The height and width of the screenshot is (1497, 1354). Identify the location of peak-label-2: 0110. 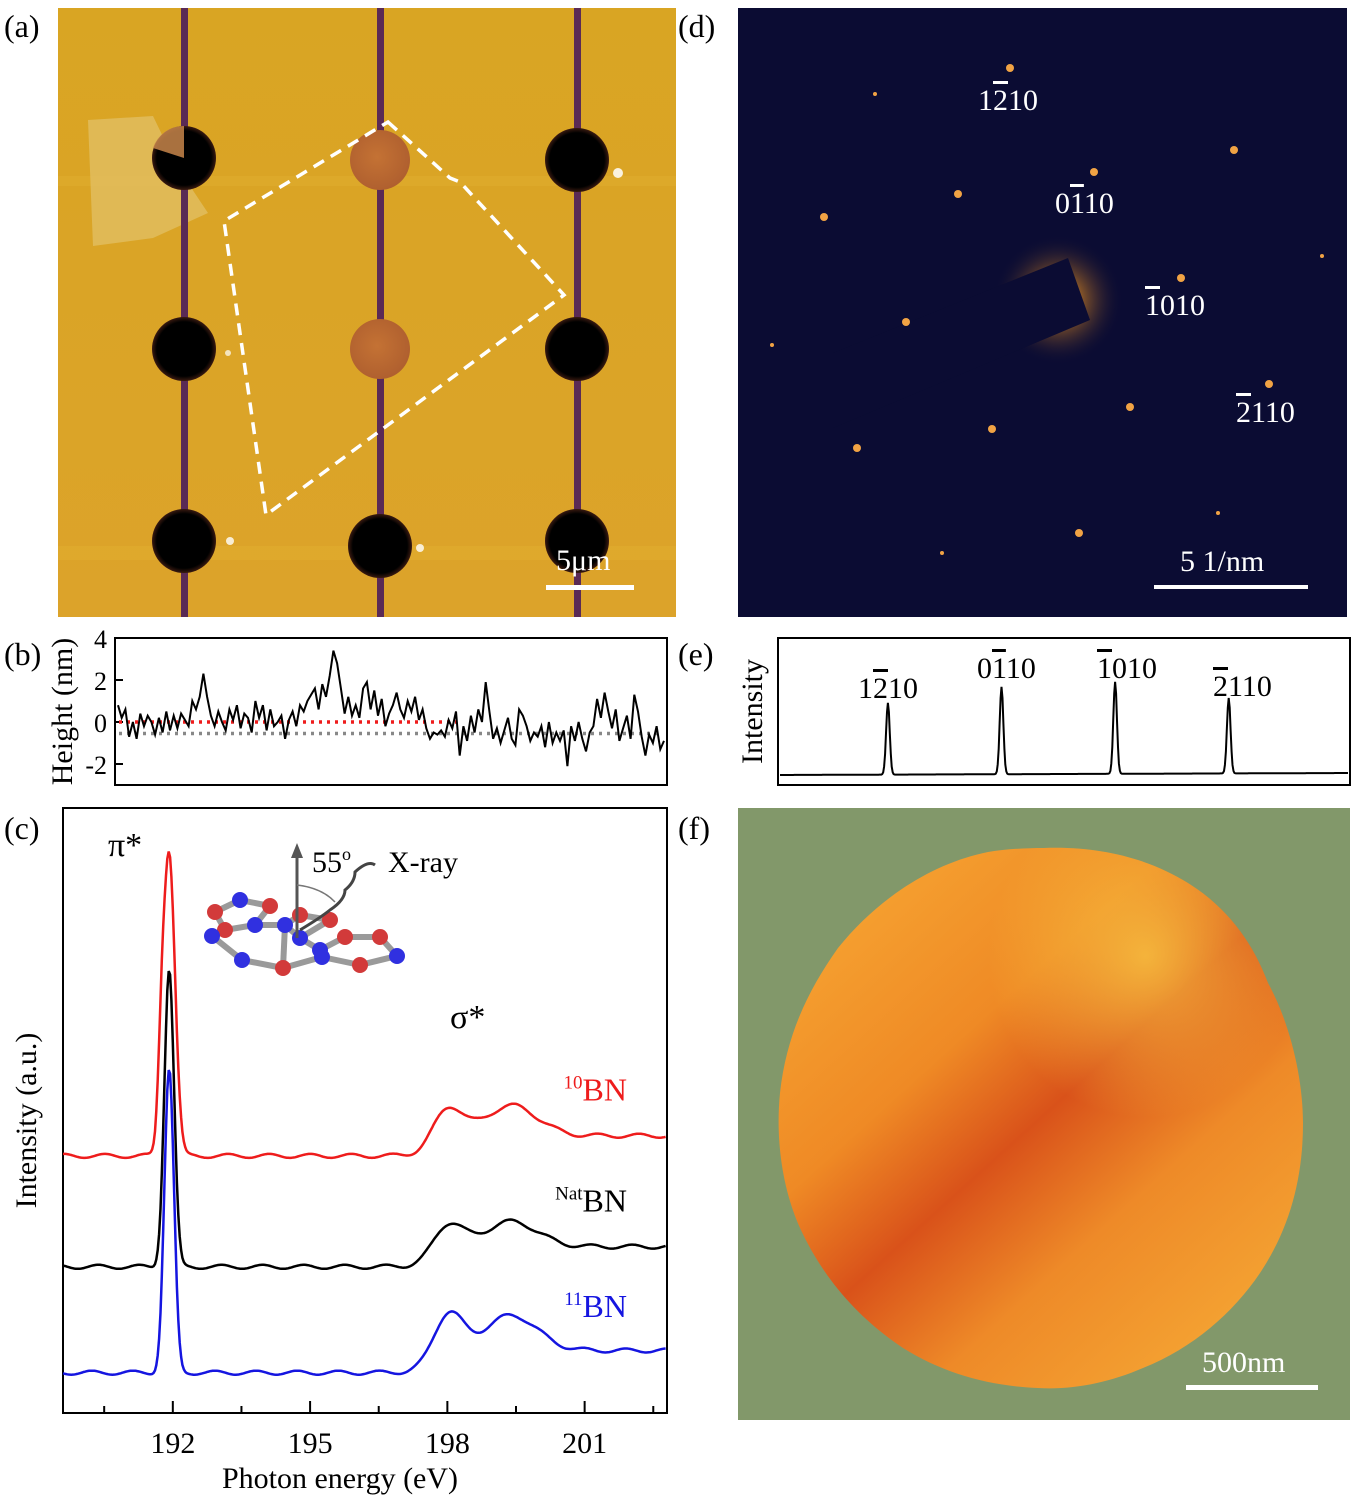
(1006, 668).